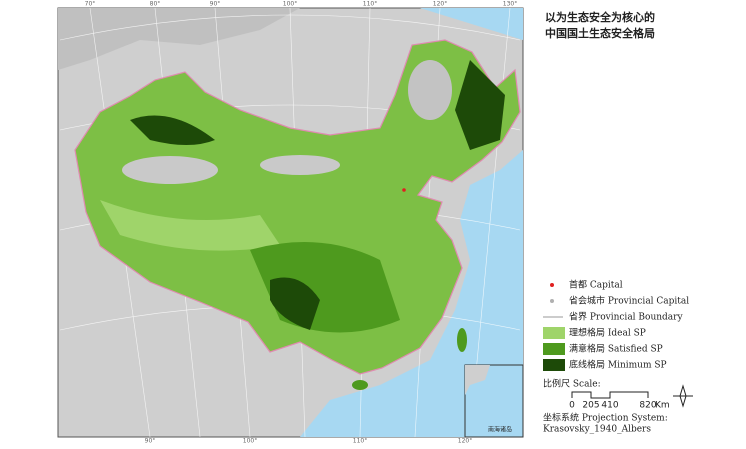 Image resolution: width=746 pixels, height=449 pixels. I want to click on projection-text: Krasovsky_1940_Albers, so click(597, 430).